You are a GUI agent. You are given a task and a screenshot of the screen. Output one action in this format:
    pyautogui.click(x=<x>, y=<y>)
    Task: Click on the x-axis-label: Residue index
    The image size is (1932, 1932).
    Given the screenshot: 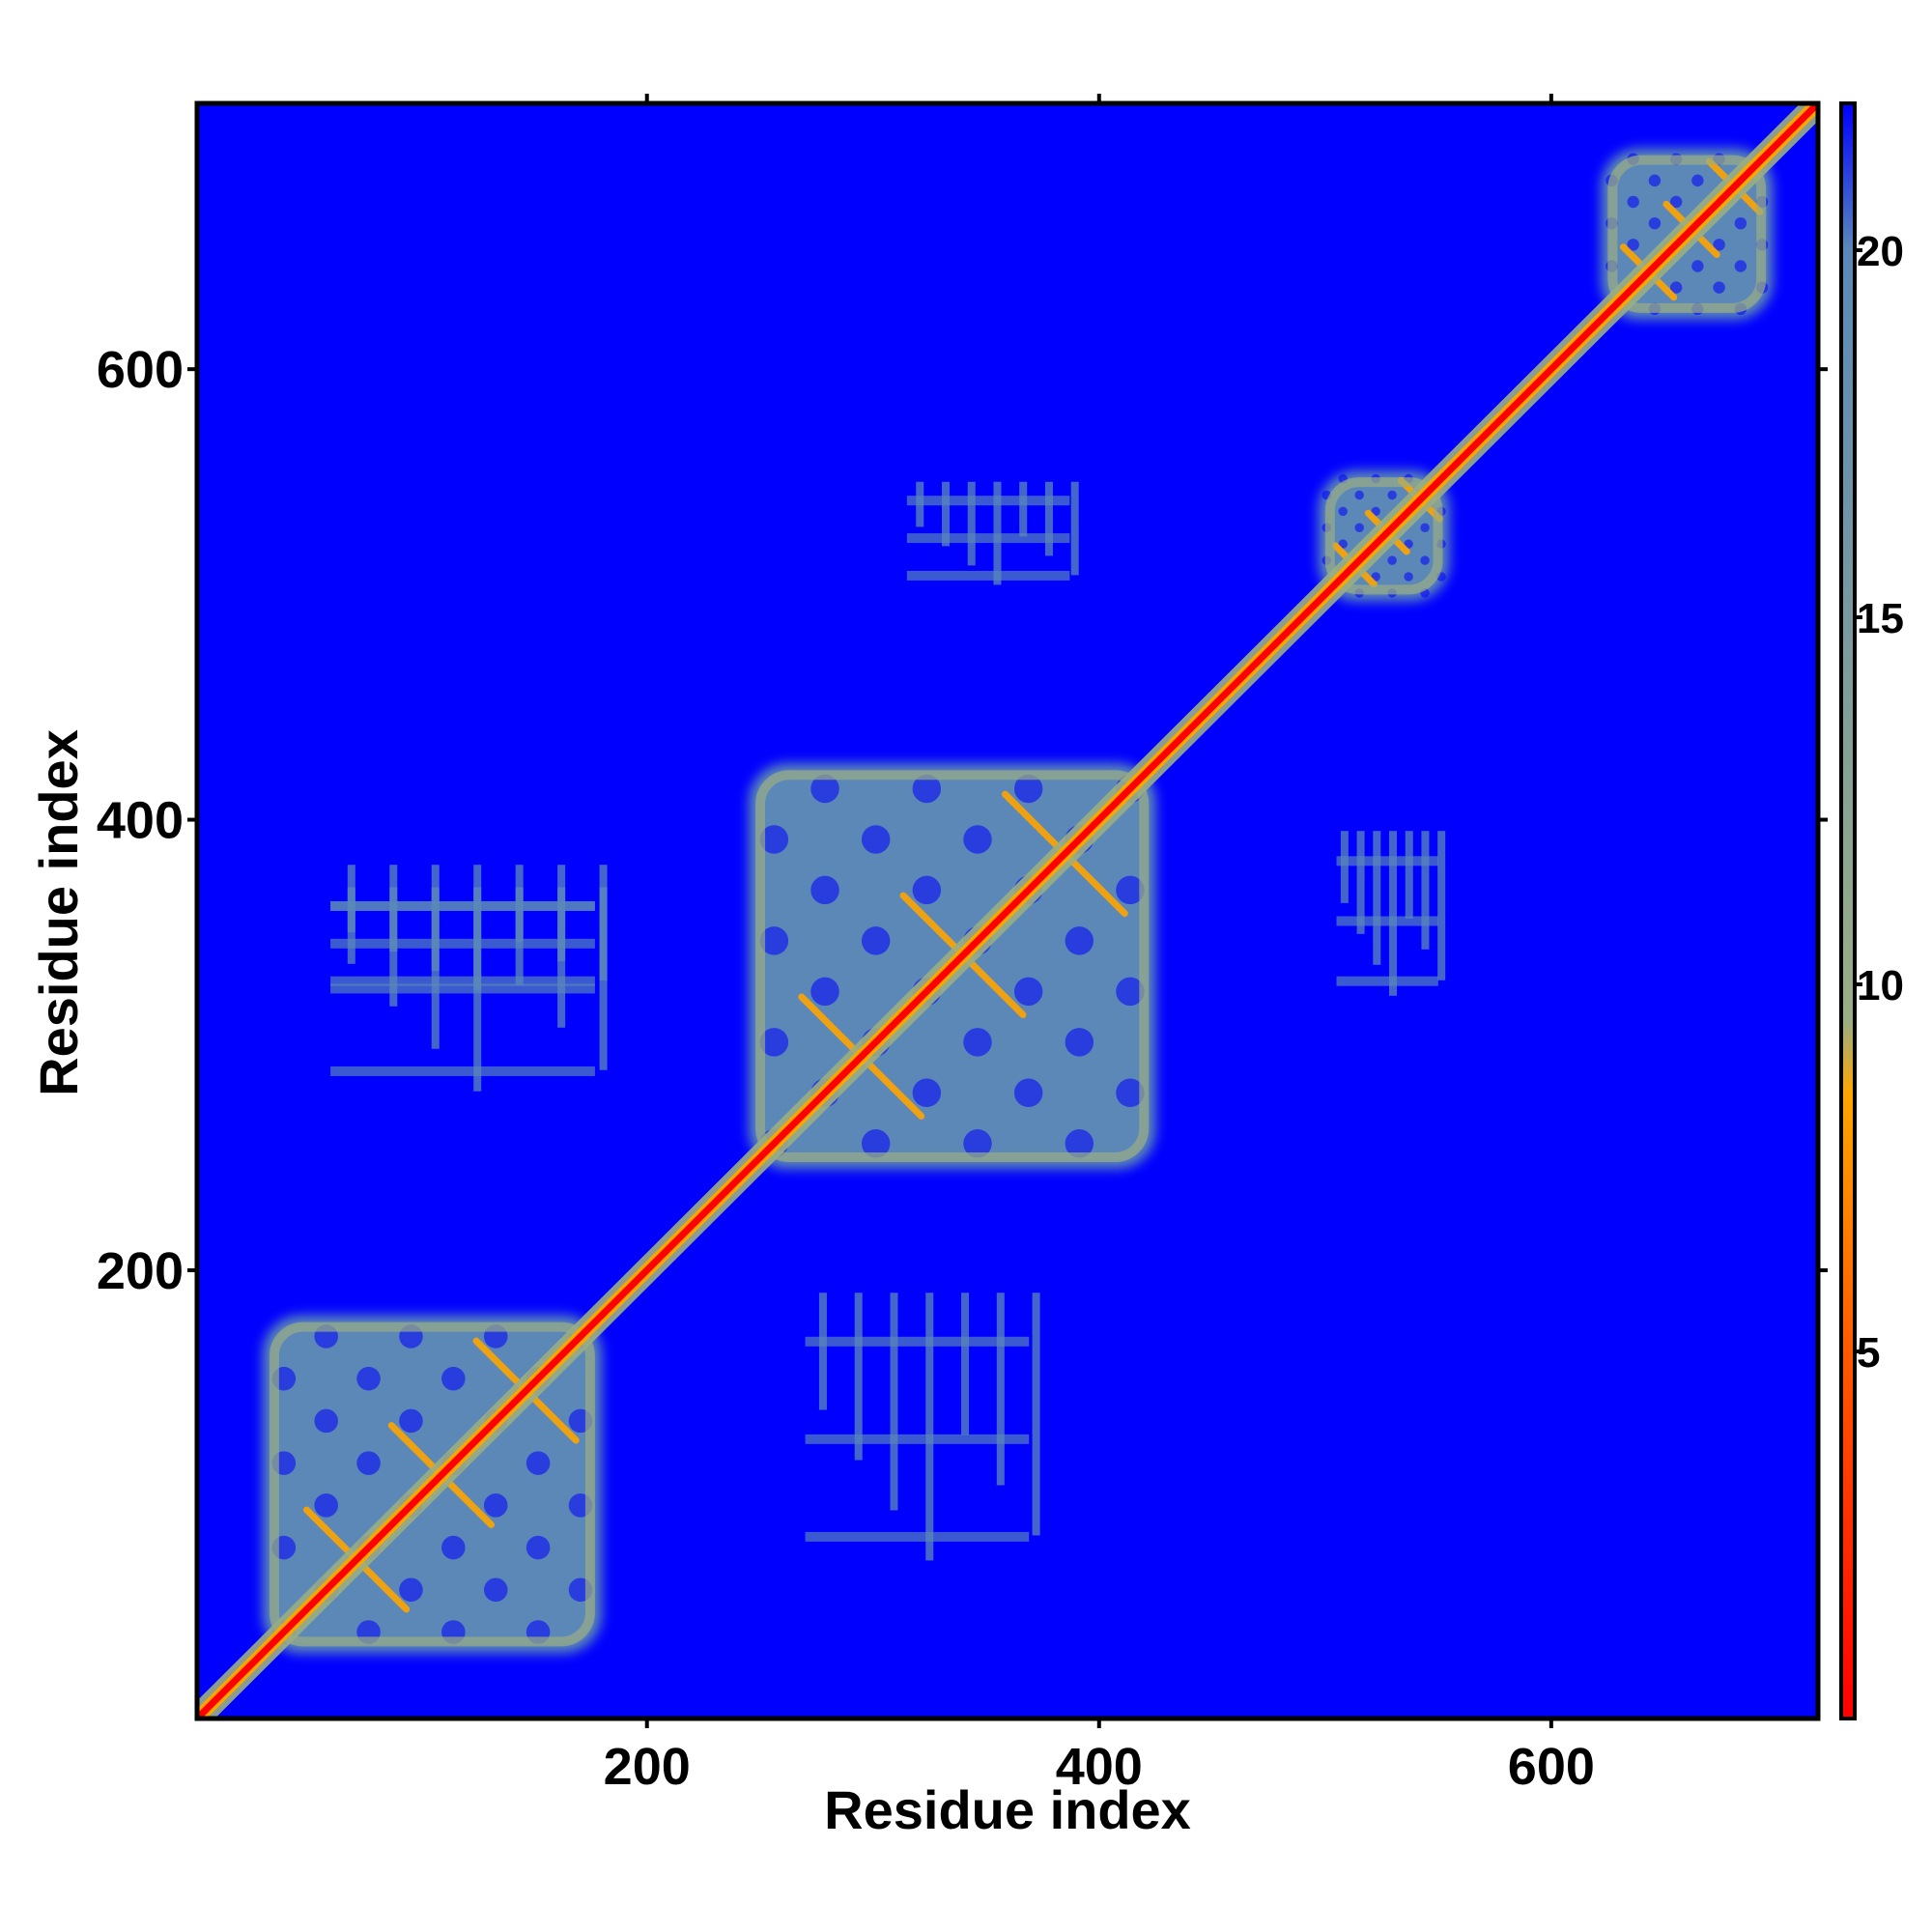 What is the action you would take?
    pyautogui.click(x=1008, y=1809)
    